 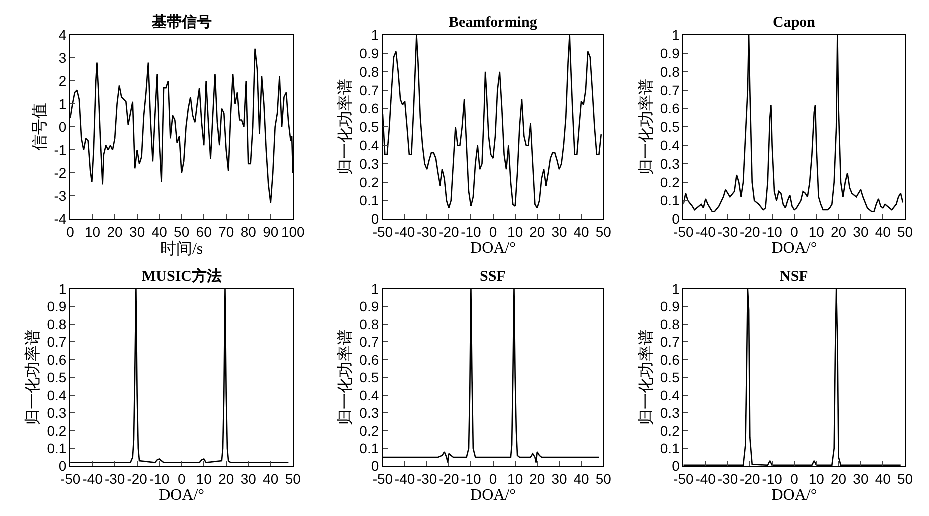 What do you see at coordinates (182, 276) in the screenshot?
I see `chart-title: MUSIC方法` at bounding box center [182, 276].